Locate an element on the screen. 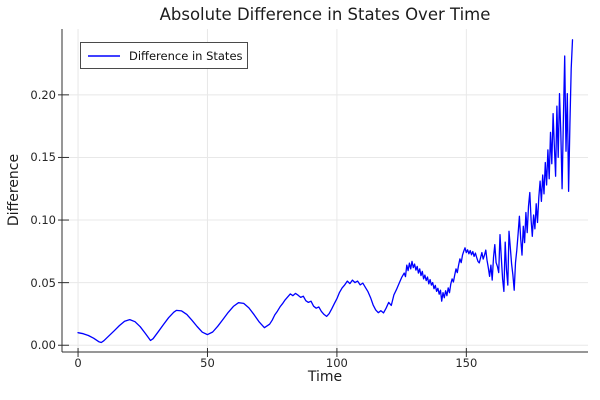  legend-label: Difference in States is located at coordinates (186, 55).